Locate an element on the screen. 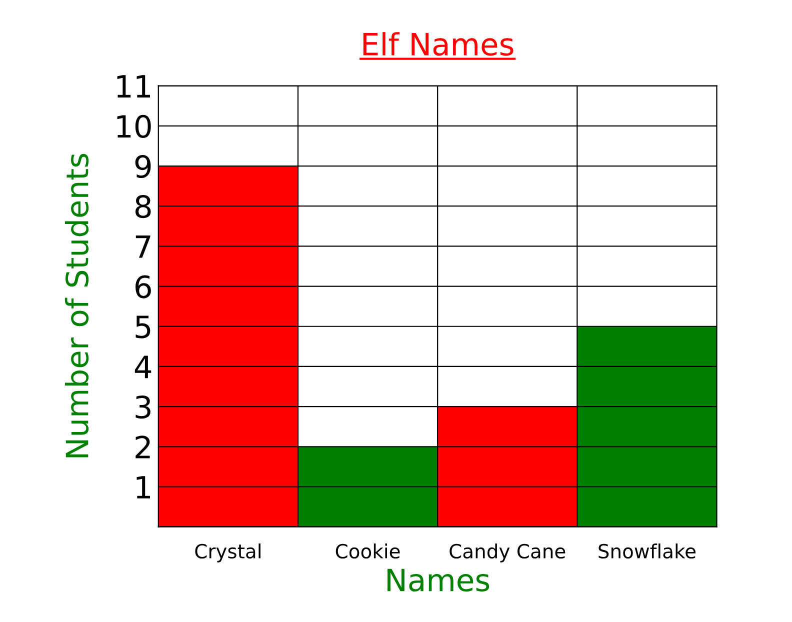 The image size is (792, 622). y-tick-label: 4 is located at coordinates (143, 367).